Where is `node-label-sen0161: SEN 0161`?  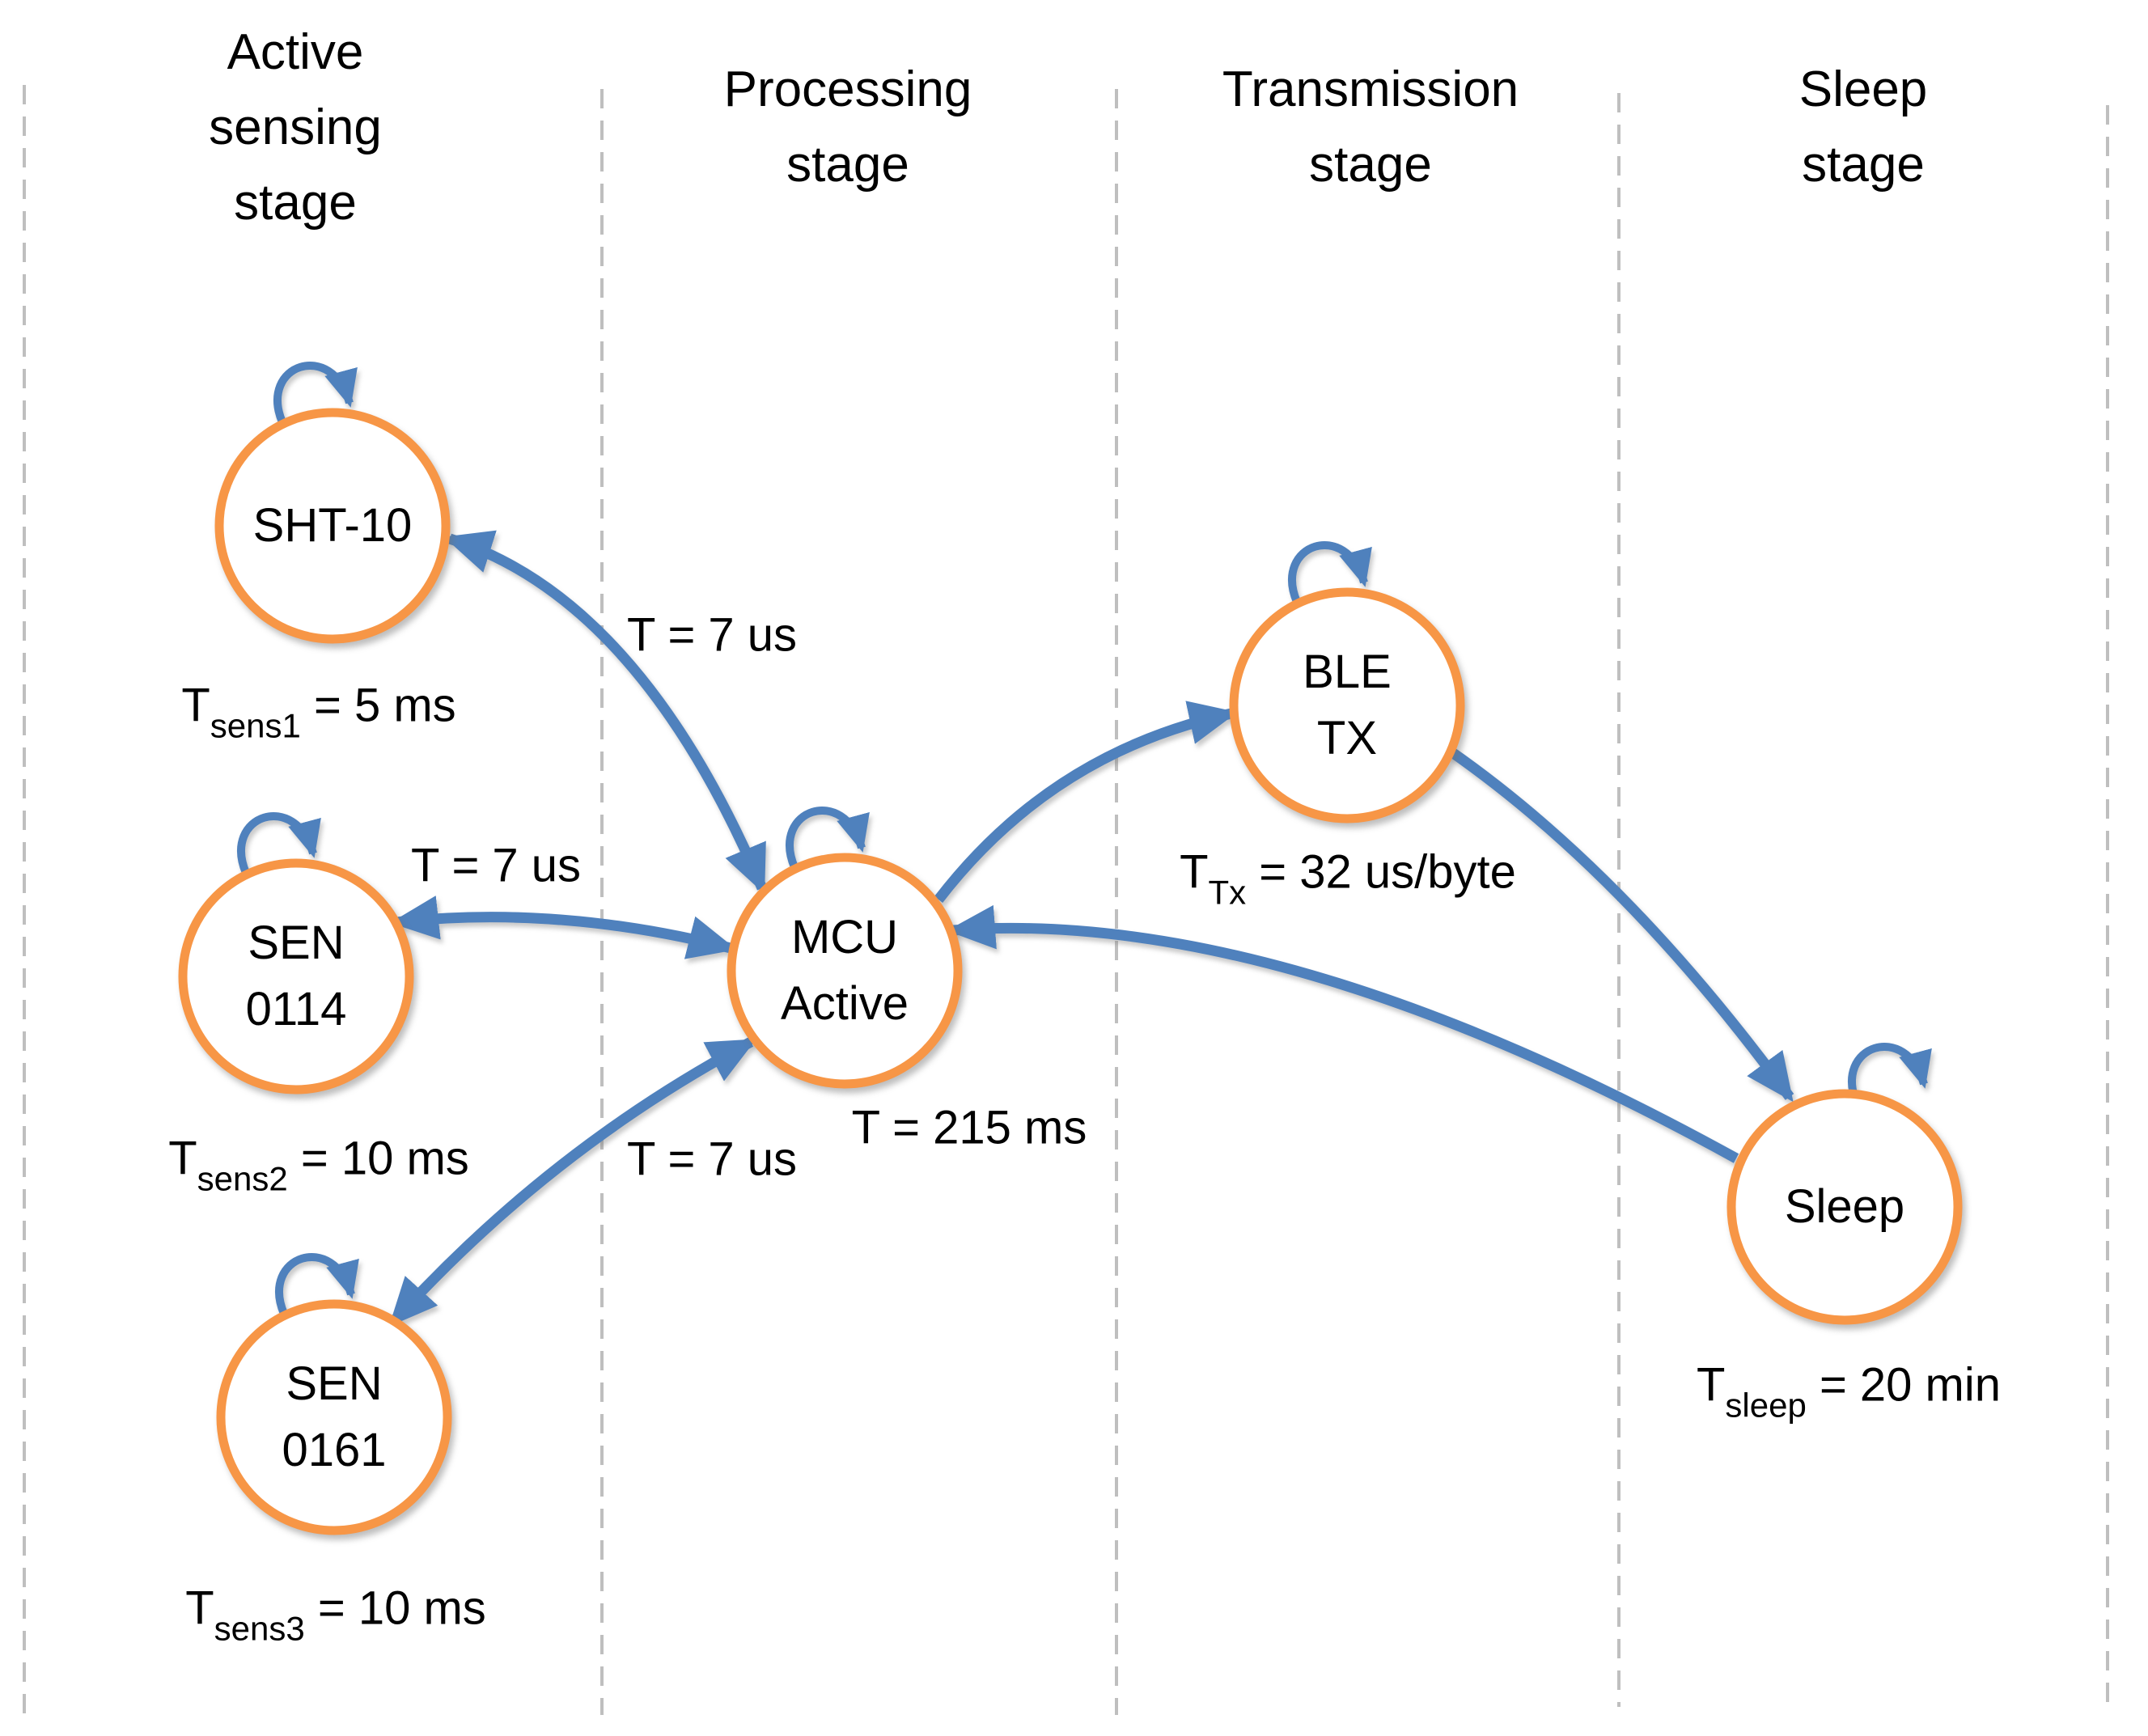
node-label-sen0161: SEN 0161 is located at coordinates (335, 1416).